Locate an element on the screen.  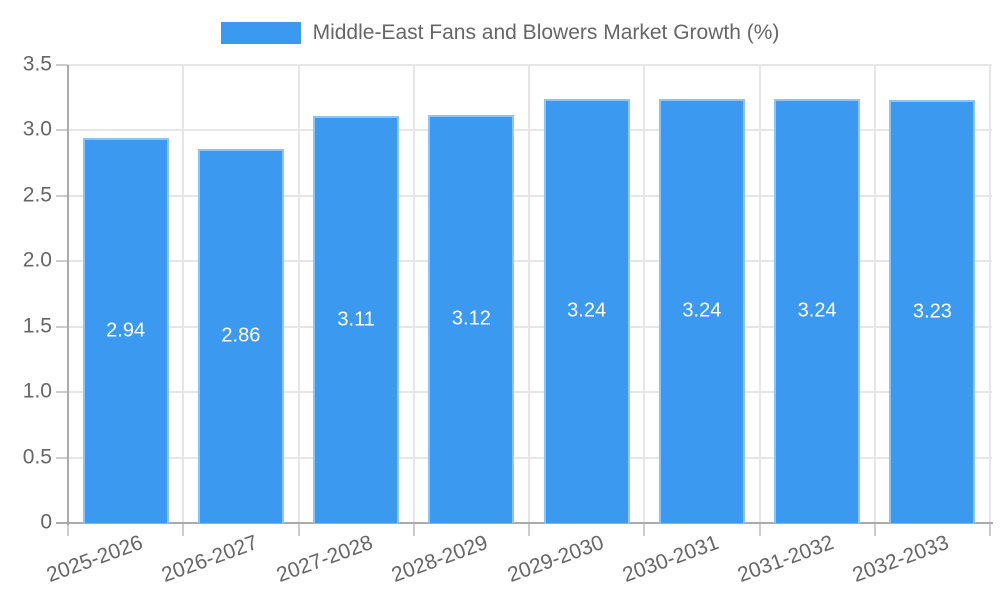
bar-value-label: 3.12 is located at coordinates (471, 318).